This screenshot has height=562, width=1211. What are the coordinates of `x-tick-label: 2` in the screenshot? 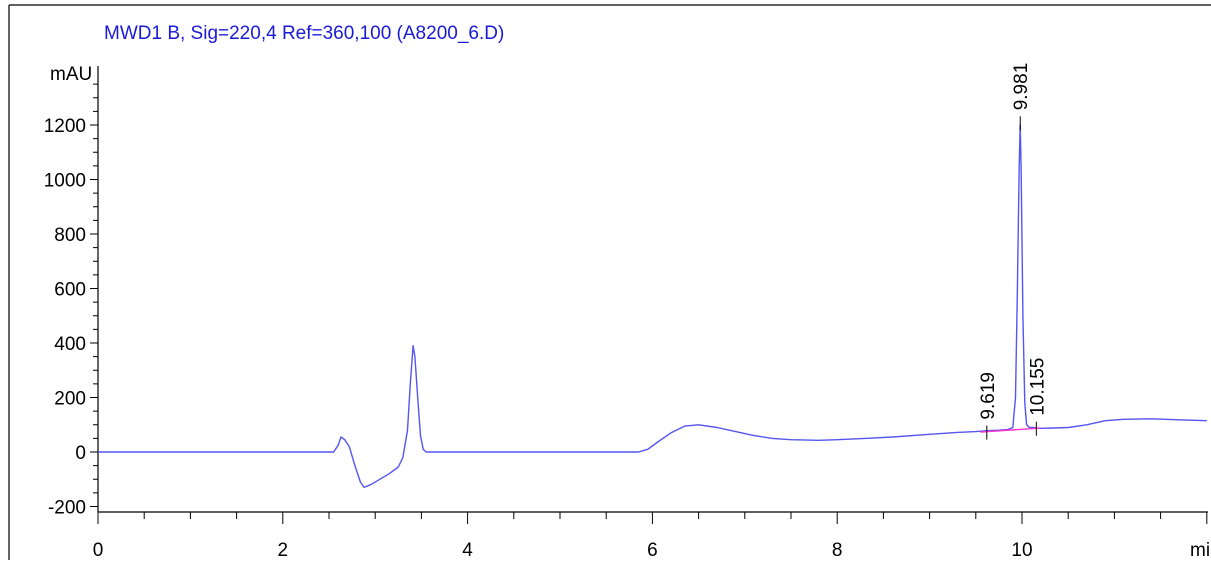 It's located at (283, 550).